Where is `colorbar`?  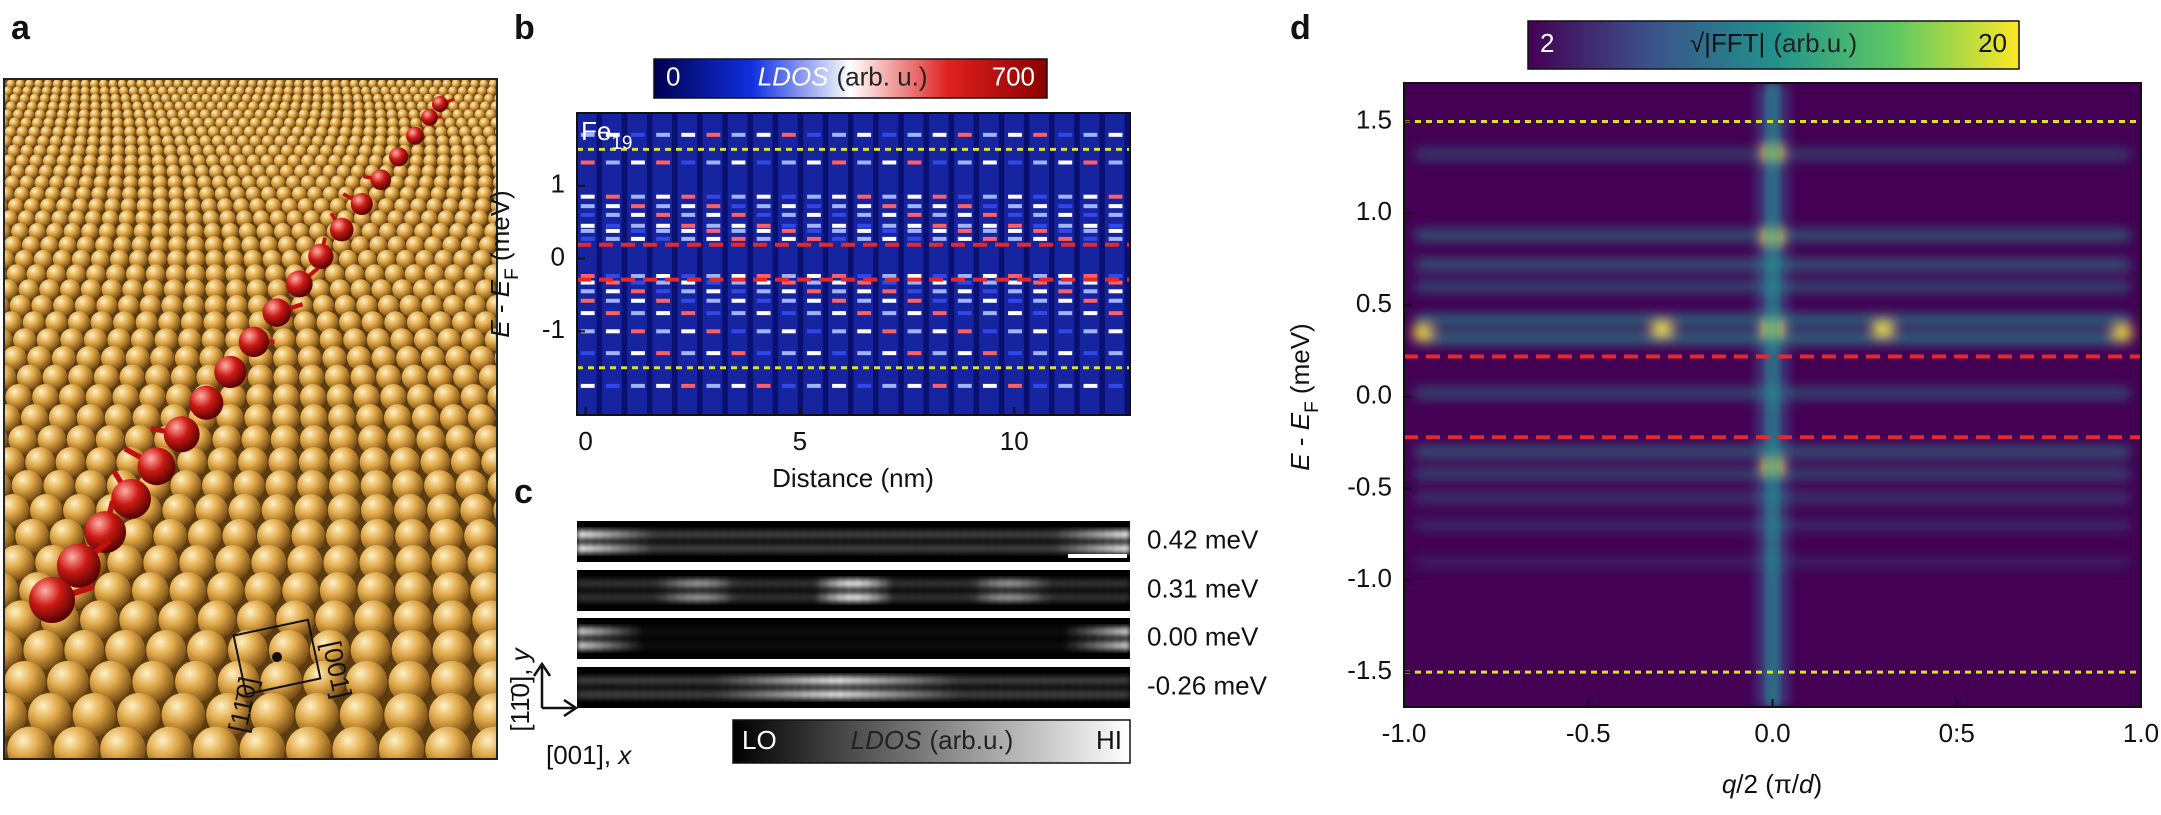
colorbar is located at coordinates (850, 78).